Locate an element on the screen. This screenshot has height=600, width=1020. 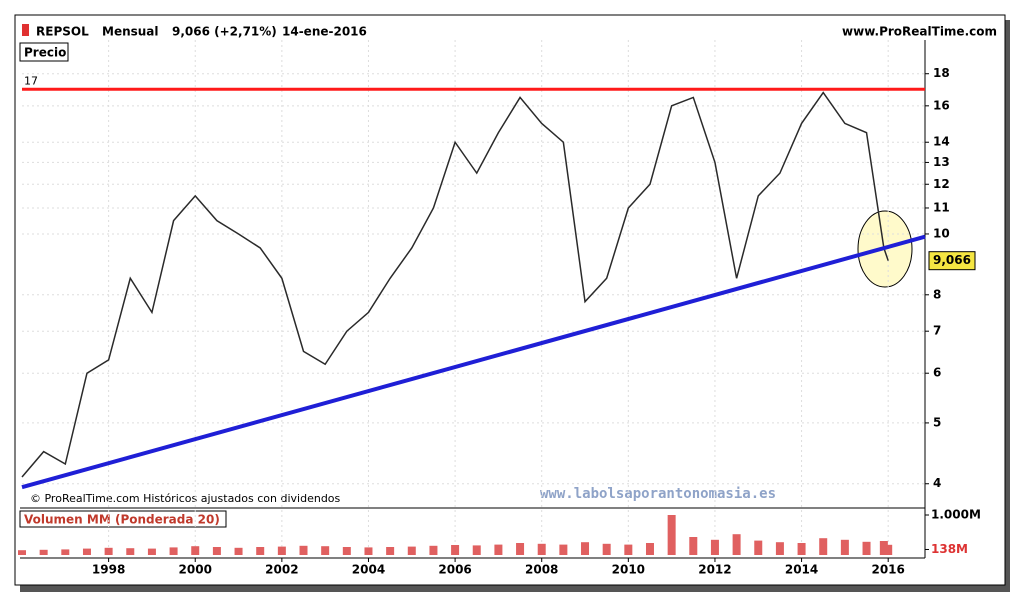
volume-tick-label: 1.000M is located at coordinates (956, 515).